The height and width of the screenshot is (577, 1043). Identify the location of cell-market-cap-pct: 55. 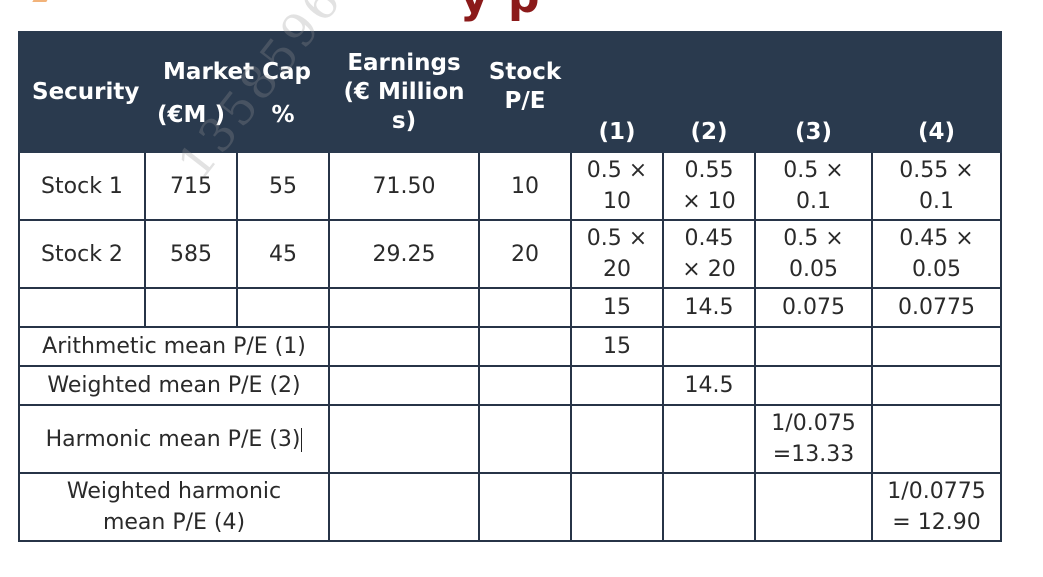
(283, 186).